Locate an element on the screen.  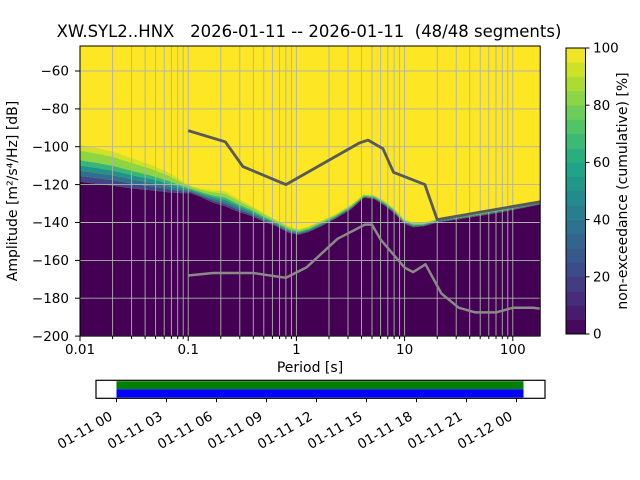
timeline-coverage-top is located at coordinates (320, 385).